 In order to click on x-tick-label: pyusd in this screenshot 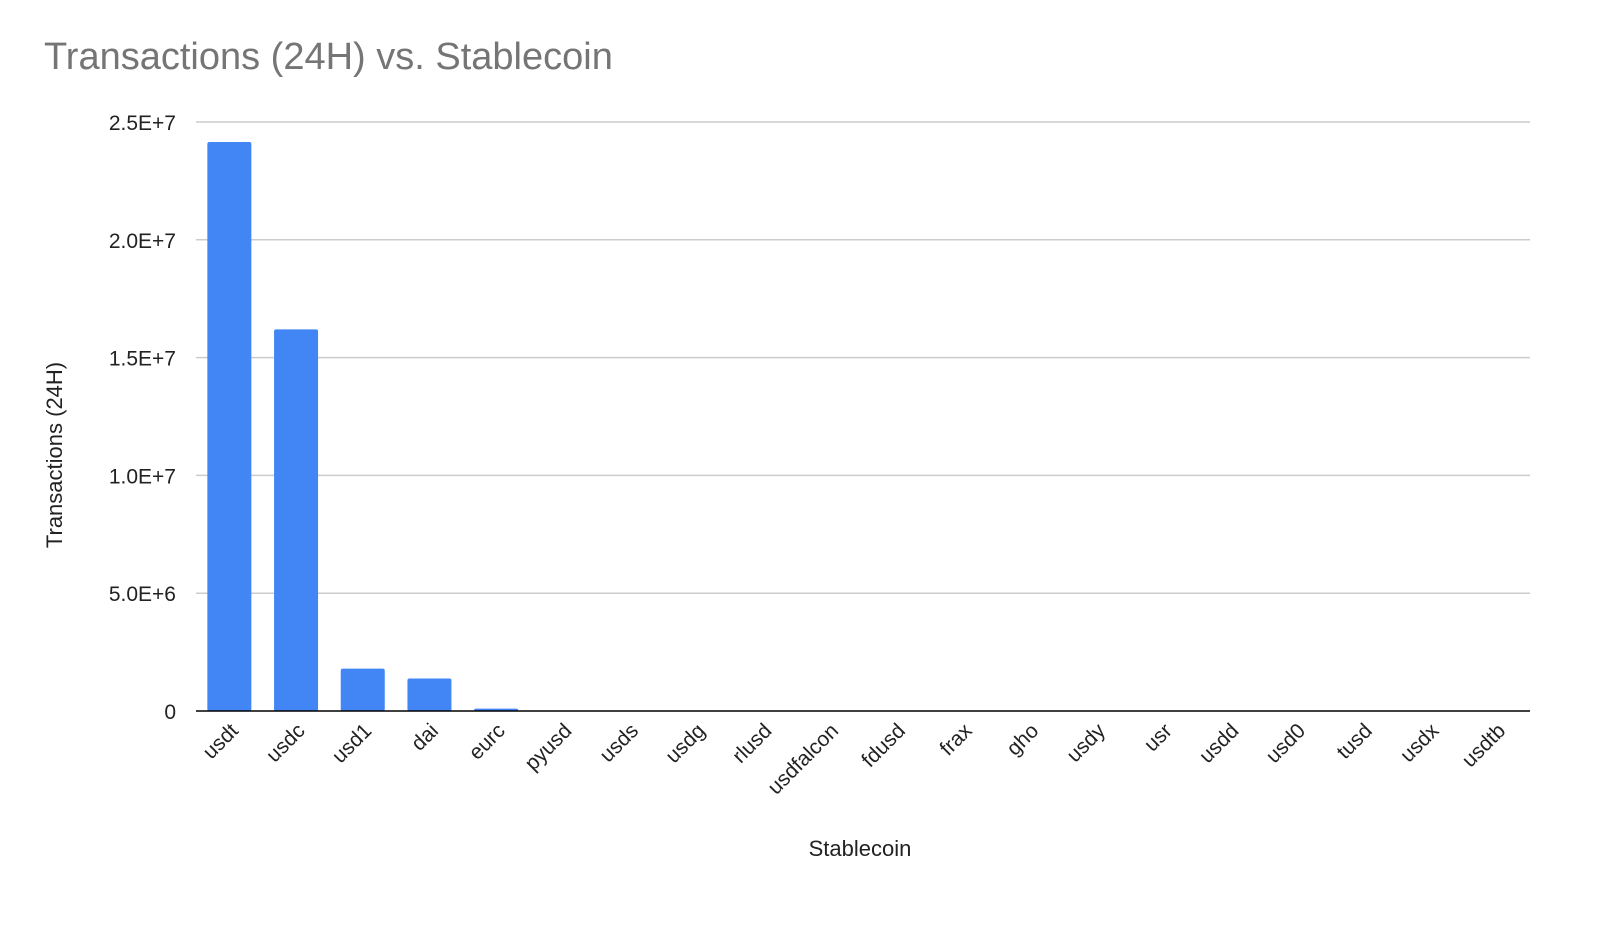, I will do `click(548, 747)`.